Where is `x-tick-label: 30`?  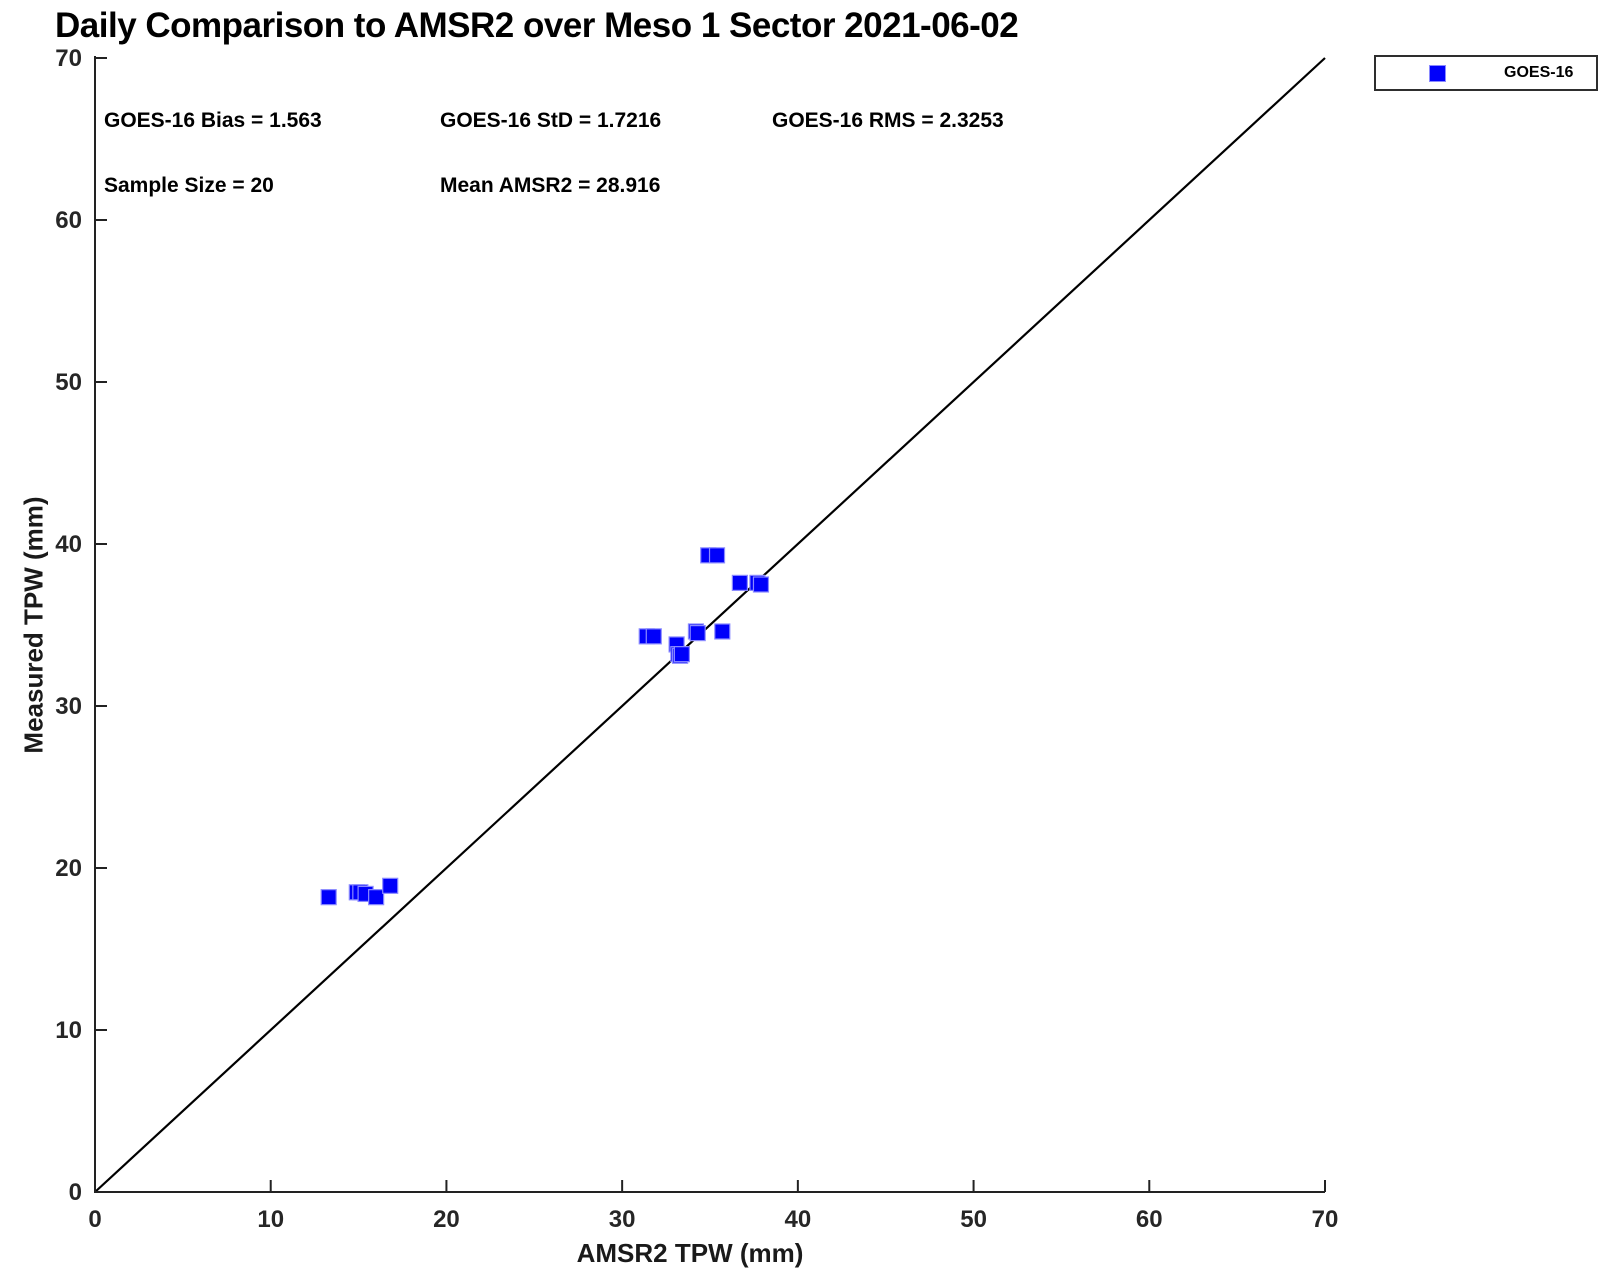
x-tick-label: 30 is located at coordinates (622, 1219).